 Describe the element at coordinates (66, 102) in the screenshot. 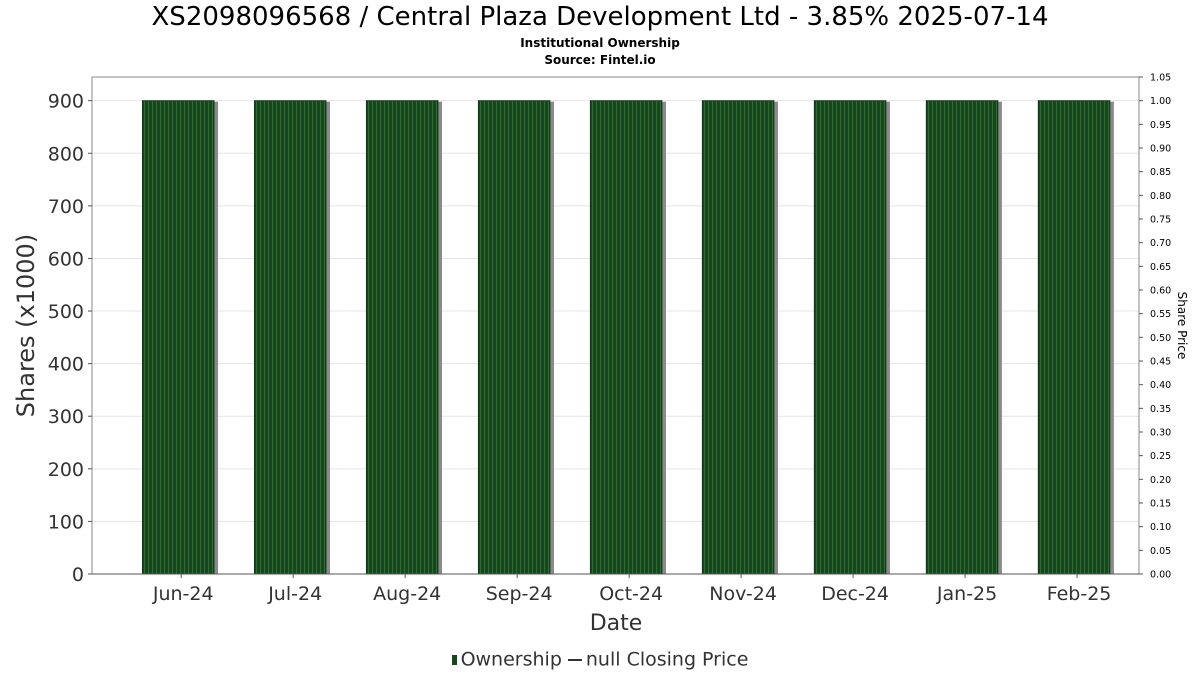

I see `y-tick-label: 900` at that location.